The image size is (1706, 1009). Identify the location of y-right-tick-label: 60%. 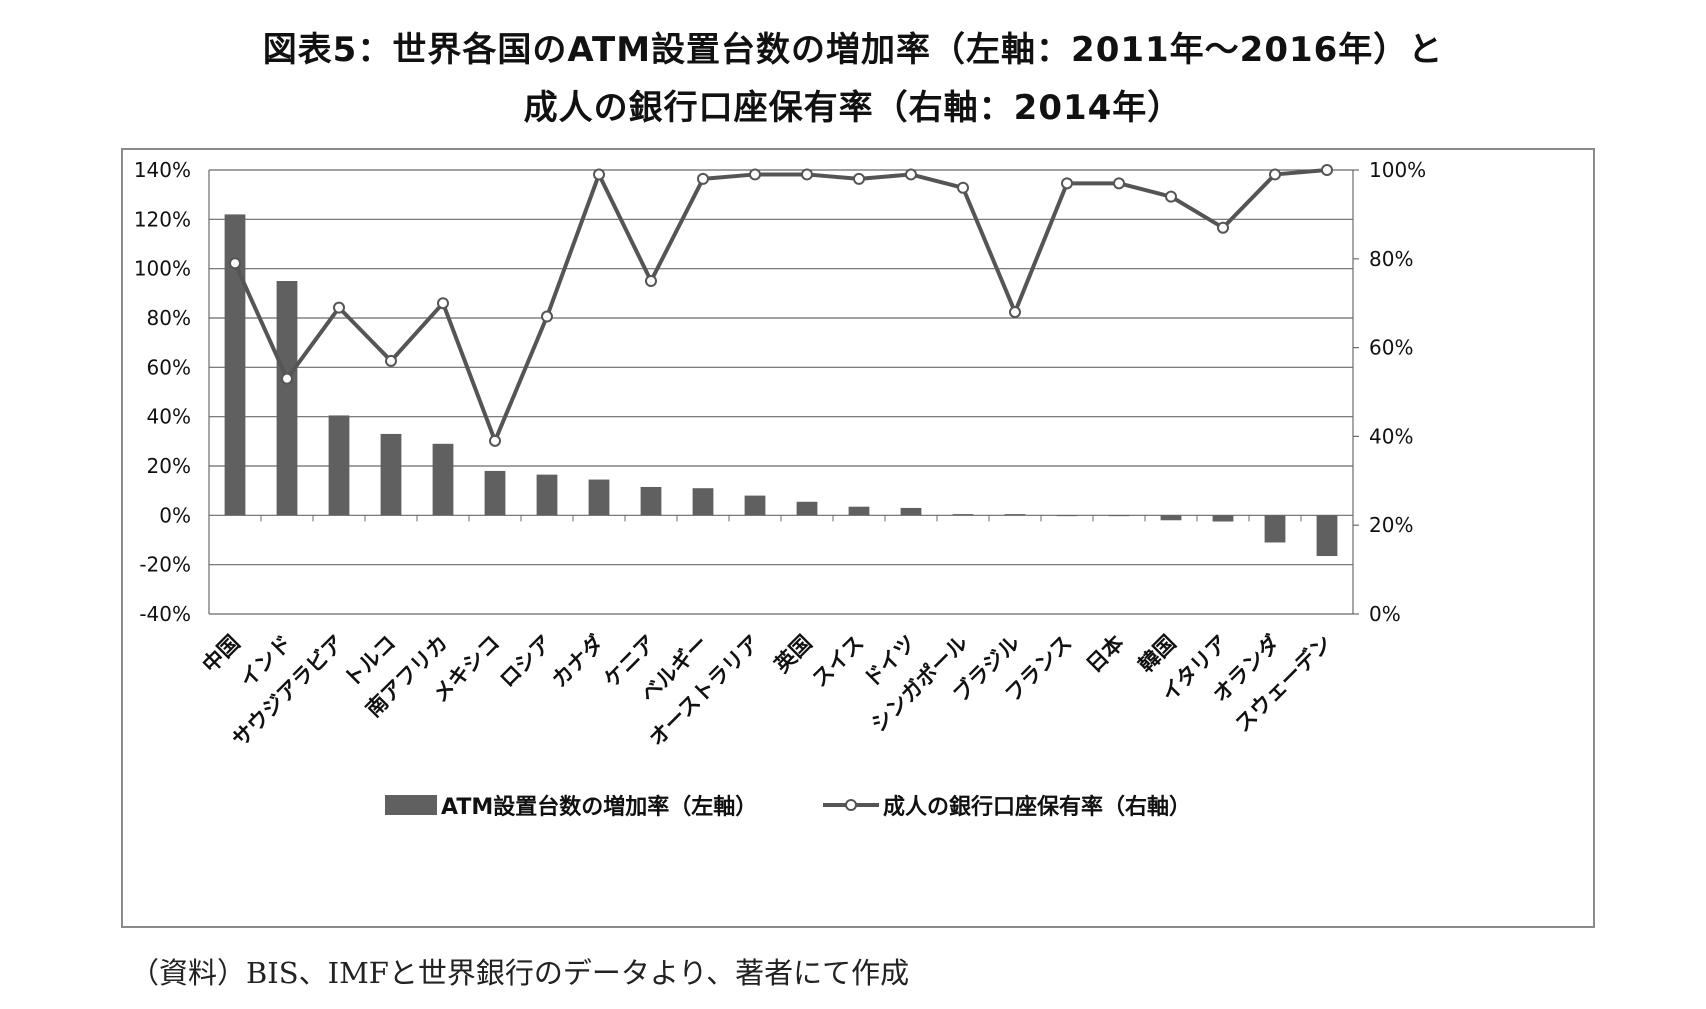
(1391, 348).